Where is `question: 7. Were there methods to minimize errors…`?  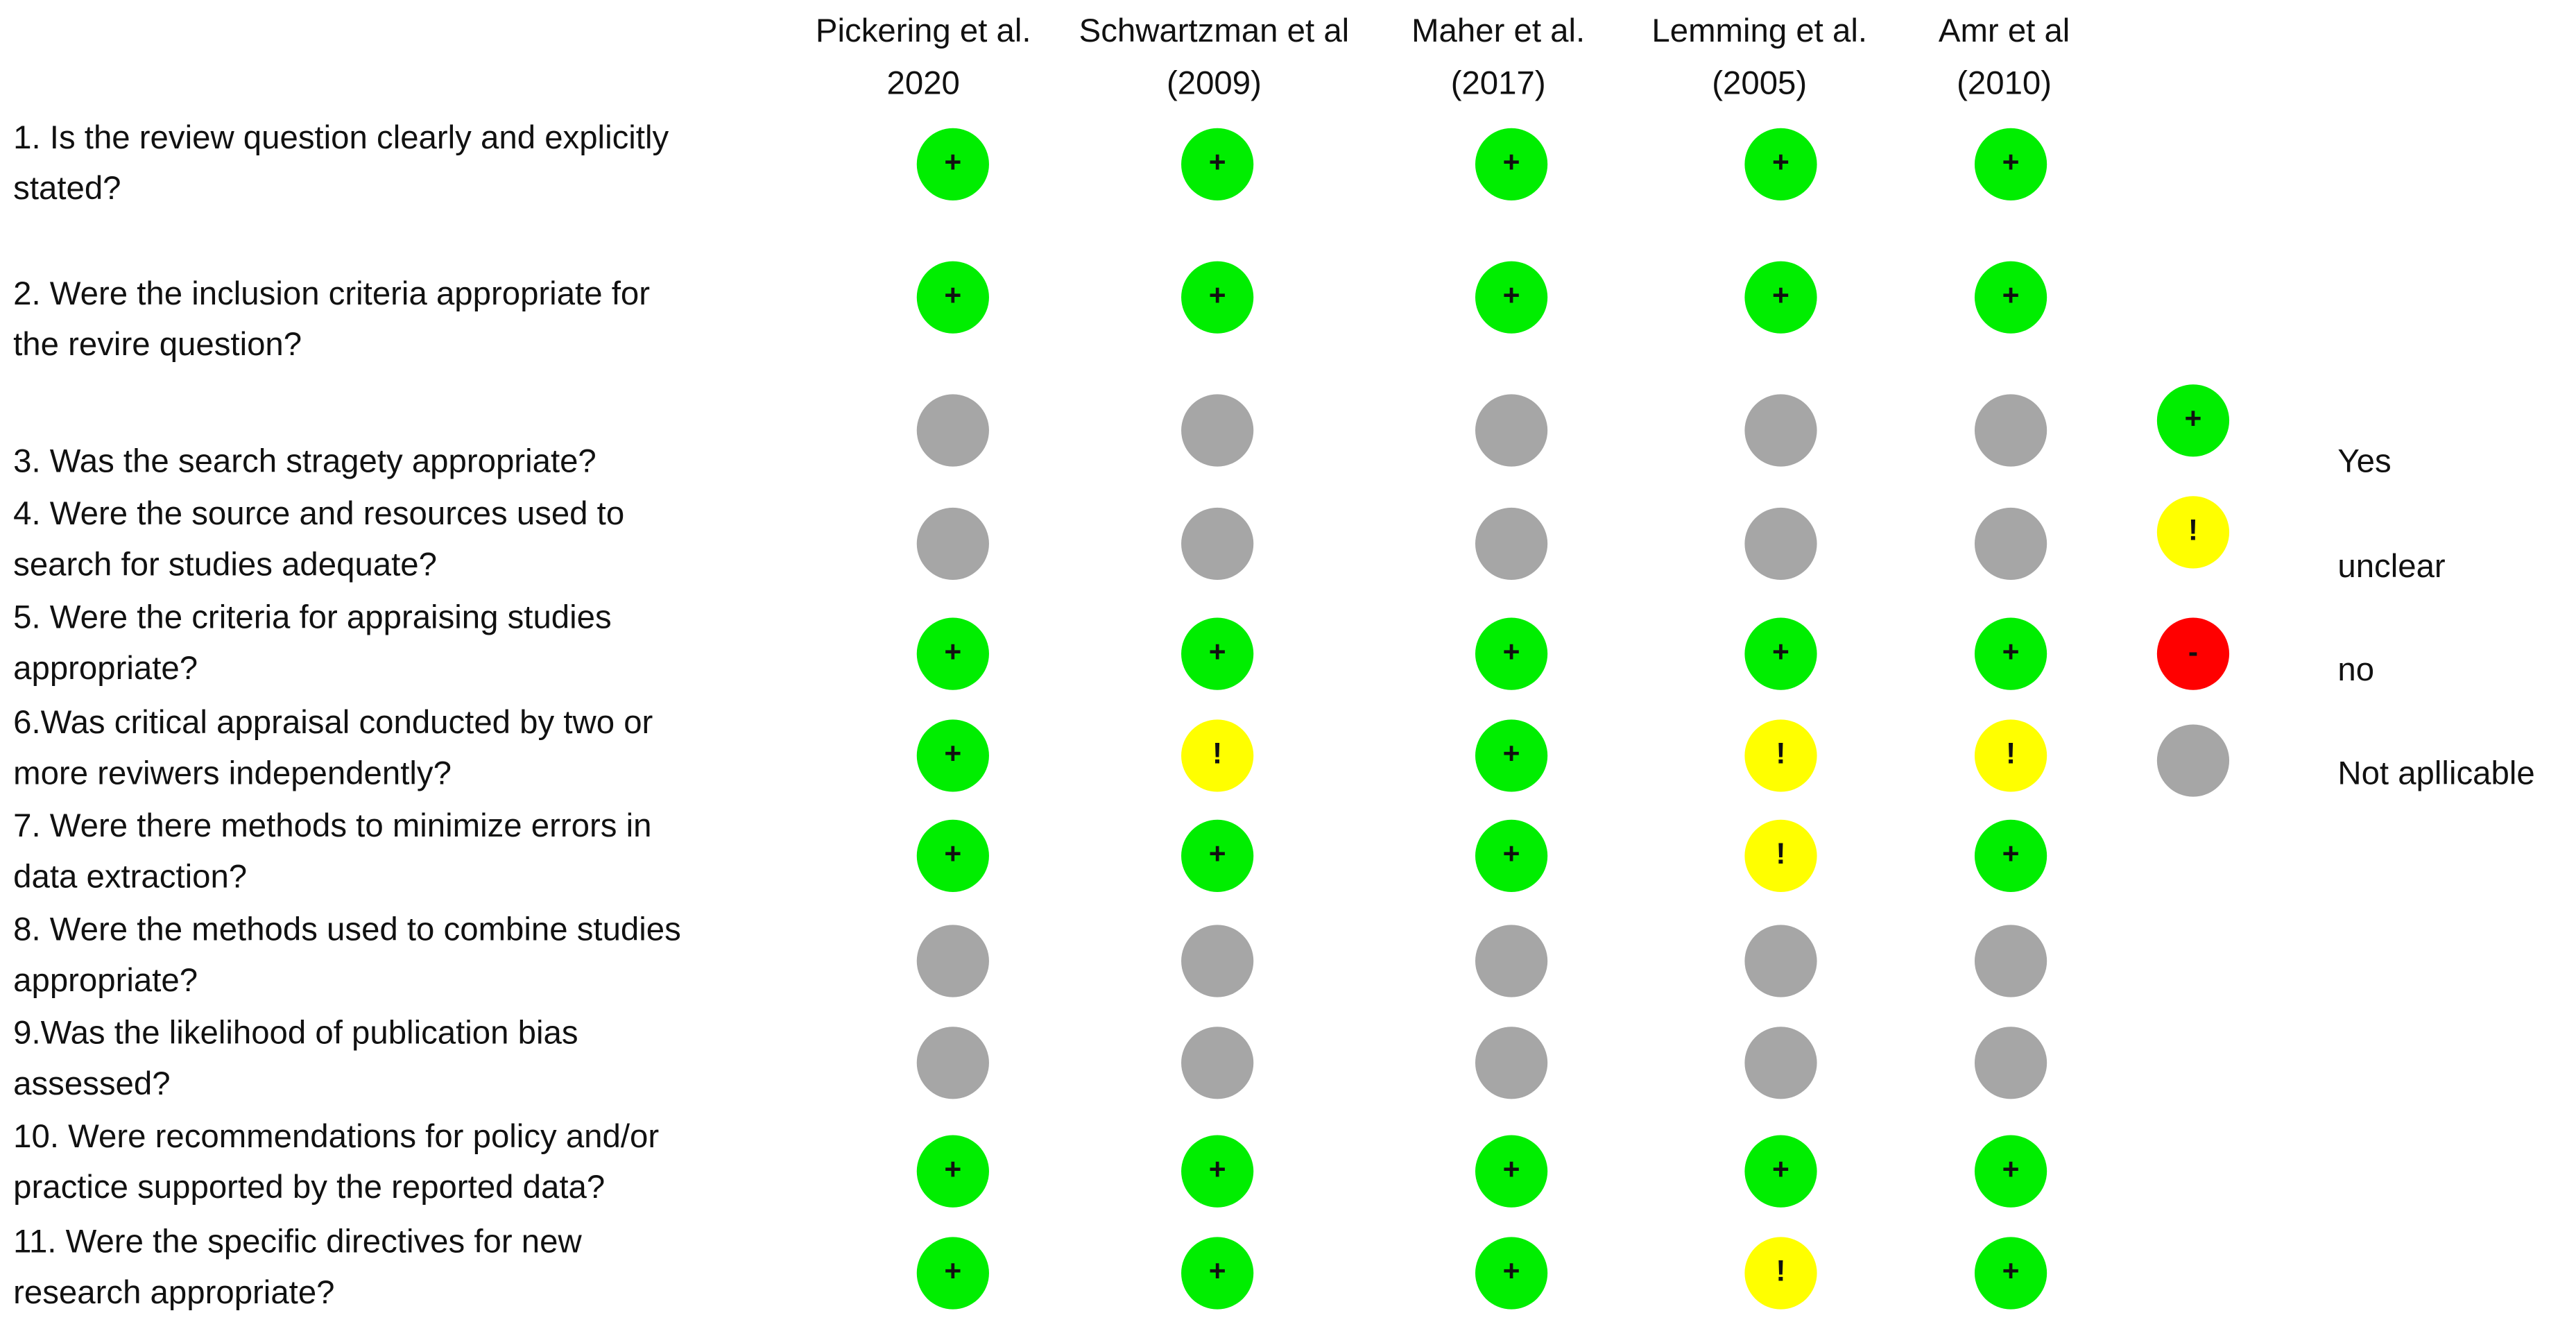
question: 7. Were there methods to minimize errors… is located at coordinates (332, 825).